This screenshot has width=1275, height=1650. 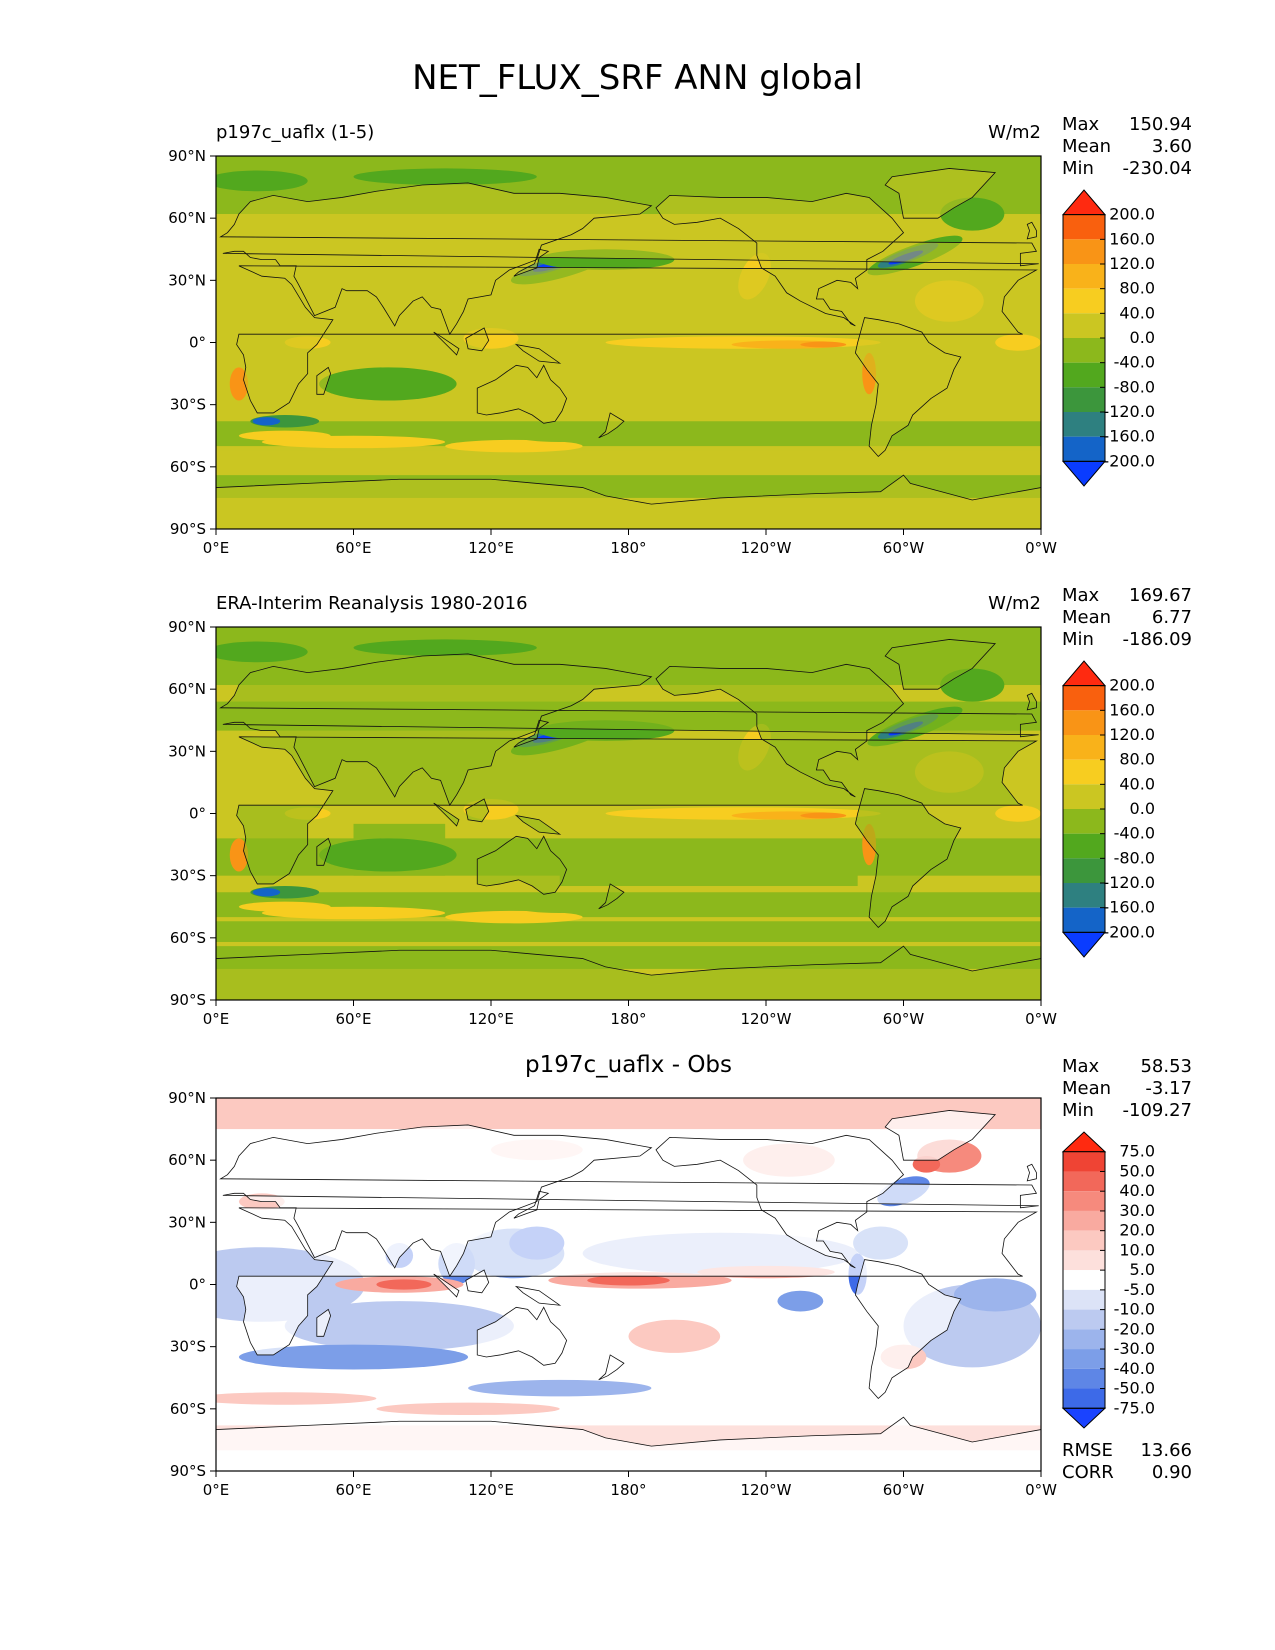 I want to click on colorbar-label: -200.0, so click(x=1129, y=460).